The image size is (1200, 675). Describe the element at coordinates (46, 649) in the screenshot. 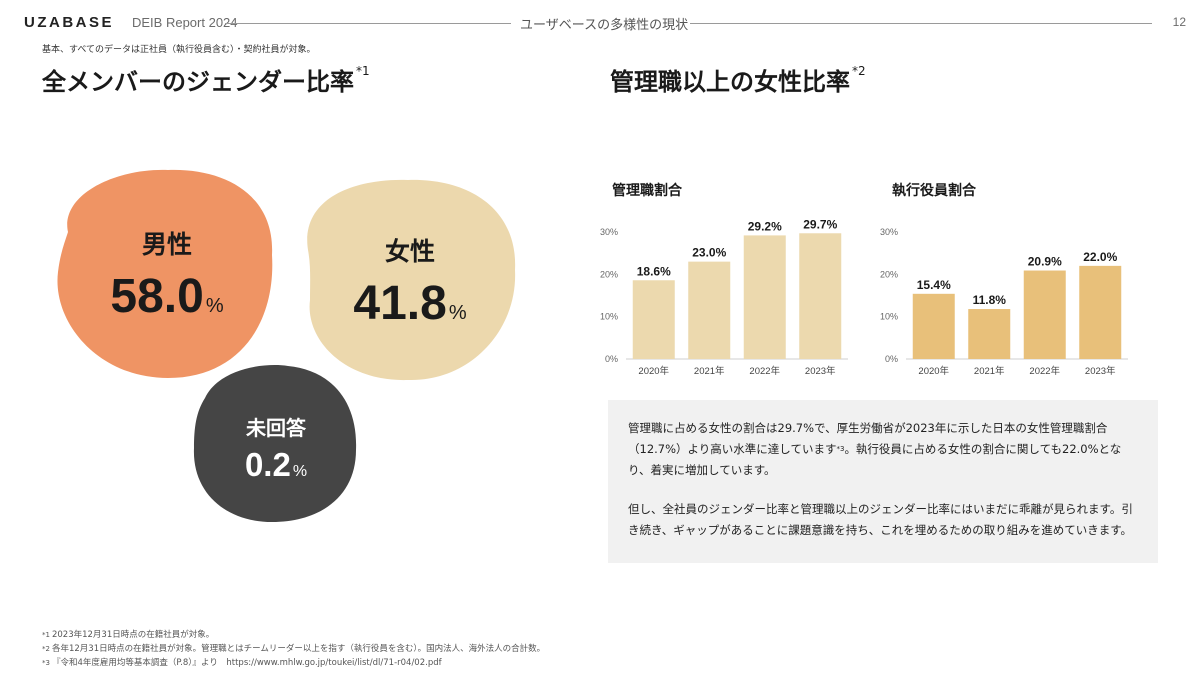

I see `footnote-2-mark: *2` at that location.